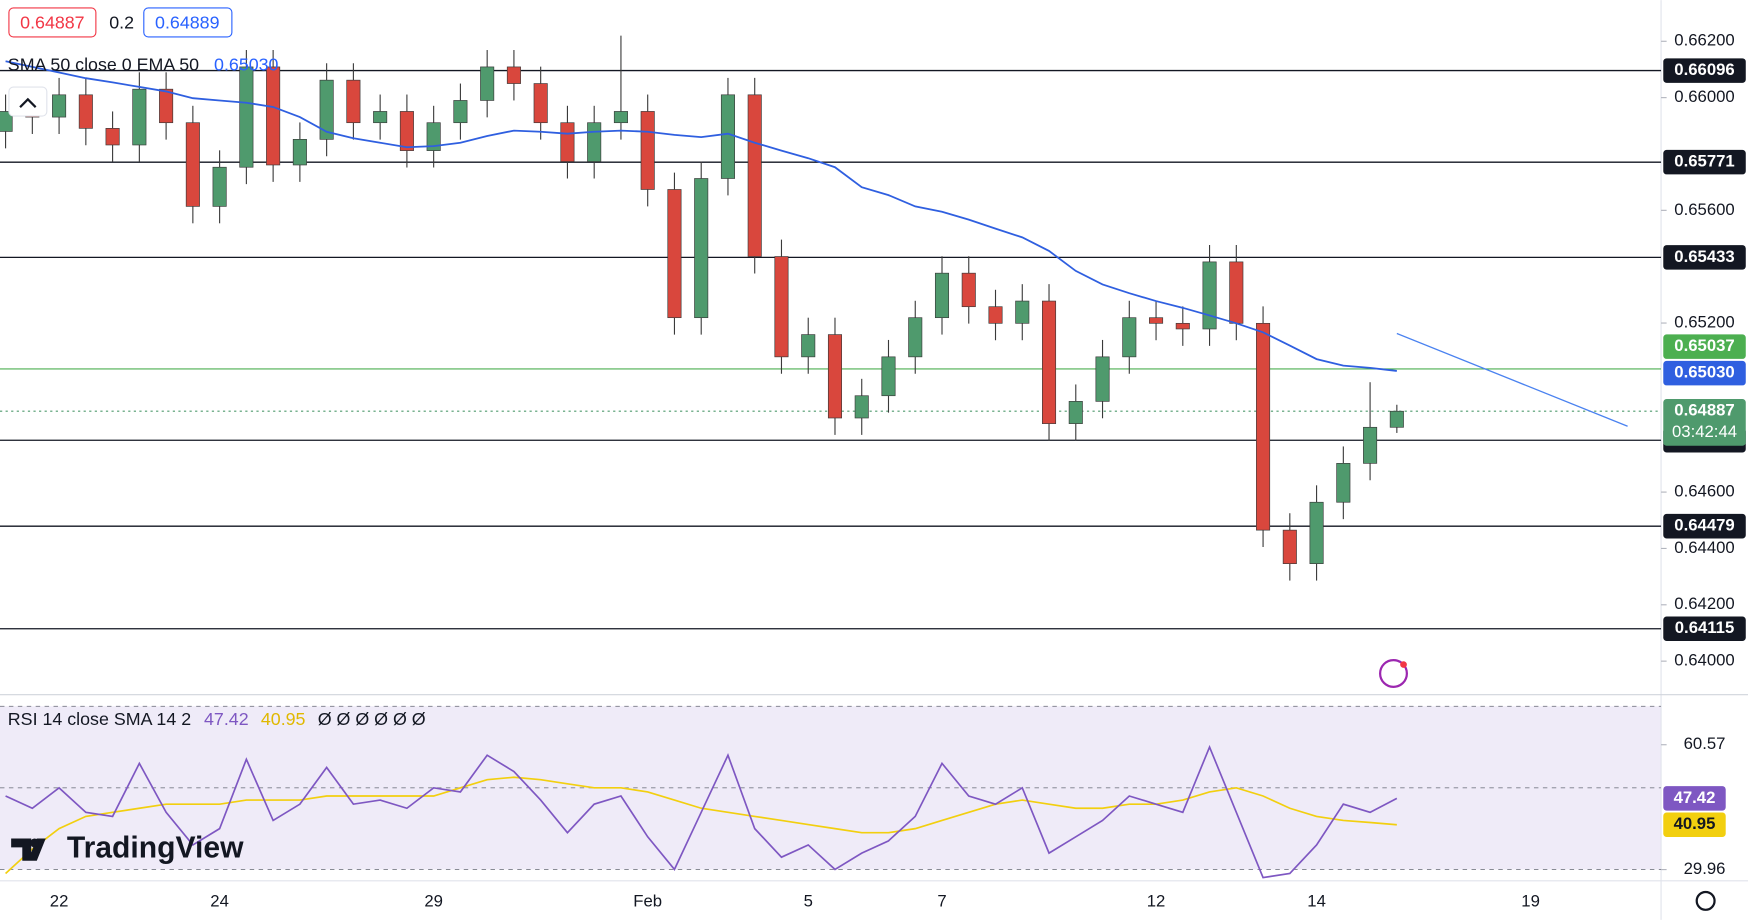  I want to click on level-label: 0.64479, so click(1704, 525).